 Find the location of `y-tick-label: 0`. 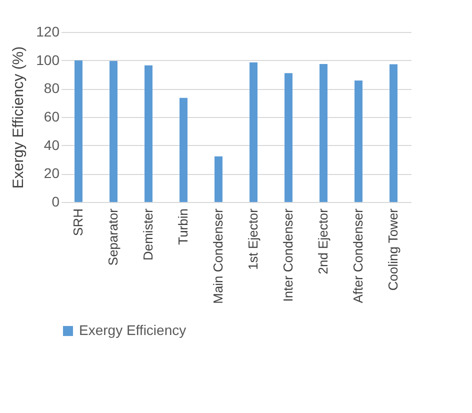

y-tick-label: 0 is located at coordinates (56, 202).